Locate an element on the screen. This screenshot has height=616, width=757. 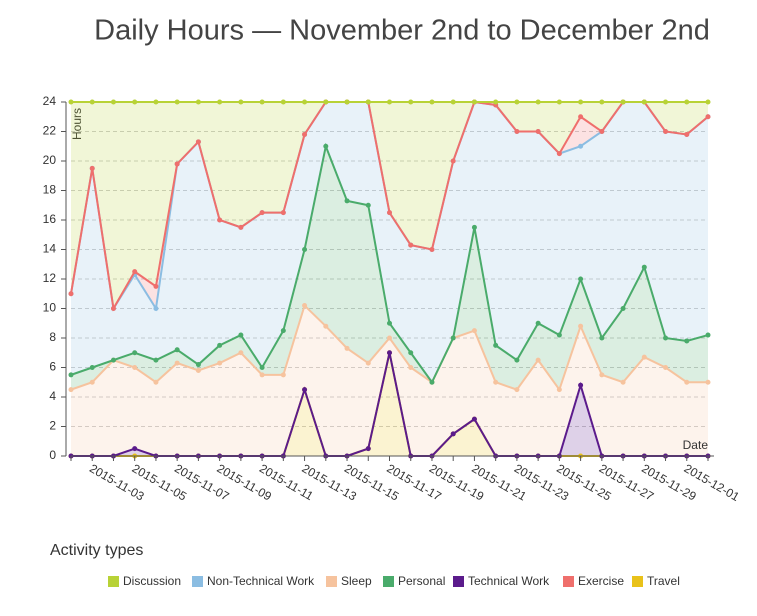
y-tick-label: 22 is located at coordinates (50, 131).